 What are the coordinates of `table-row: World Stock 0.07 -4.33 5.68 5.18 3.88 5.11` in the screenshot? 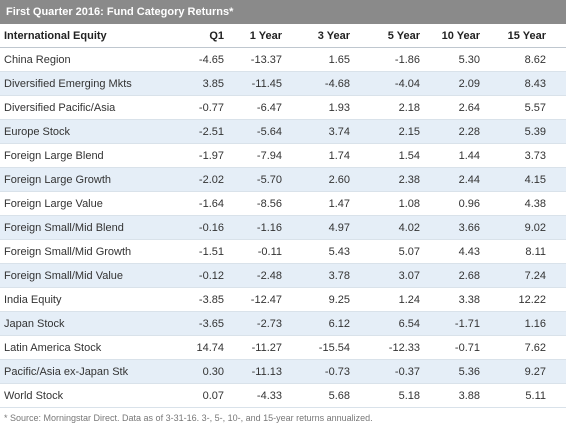 It's located at (283, 395).